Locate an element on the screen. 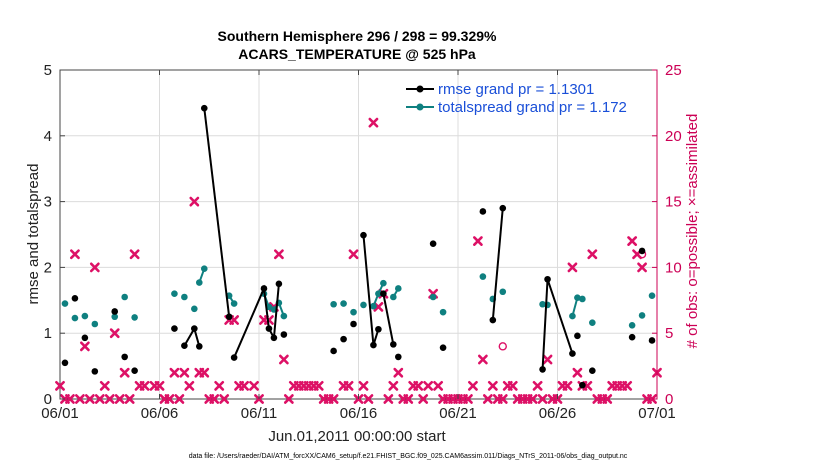 Image resolution: width=830 pixels, height=470 pixels. x-tick-label: 06/11 is located at coordinates (259, 413).